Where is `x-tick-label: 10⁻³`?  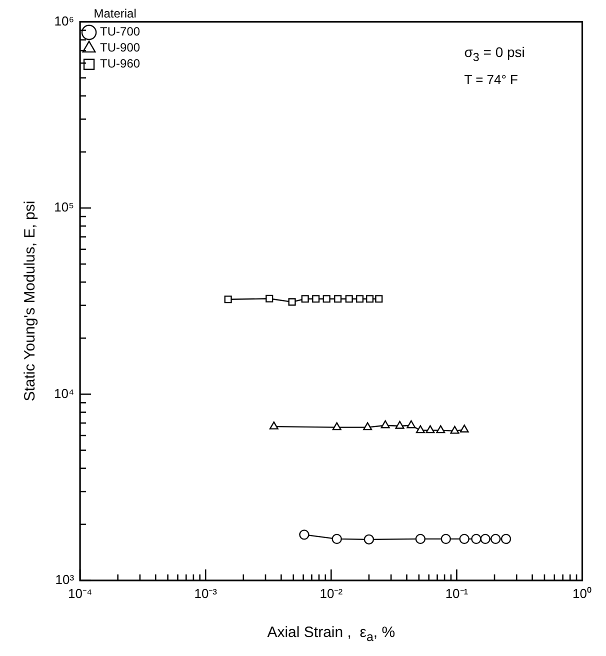 x-tick-label: 10⁻³ is located at coordinates (206, 593).